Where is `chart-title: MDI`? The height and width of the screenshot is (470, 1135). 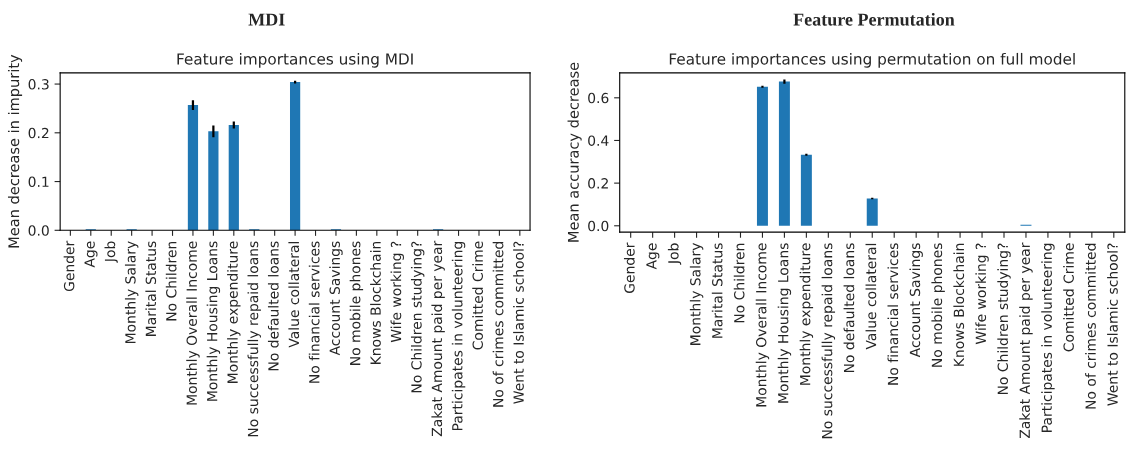
chart-title: MDI is located at coordinates (266, 19).